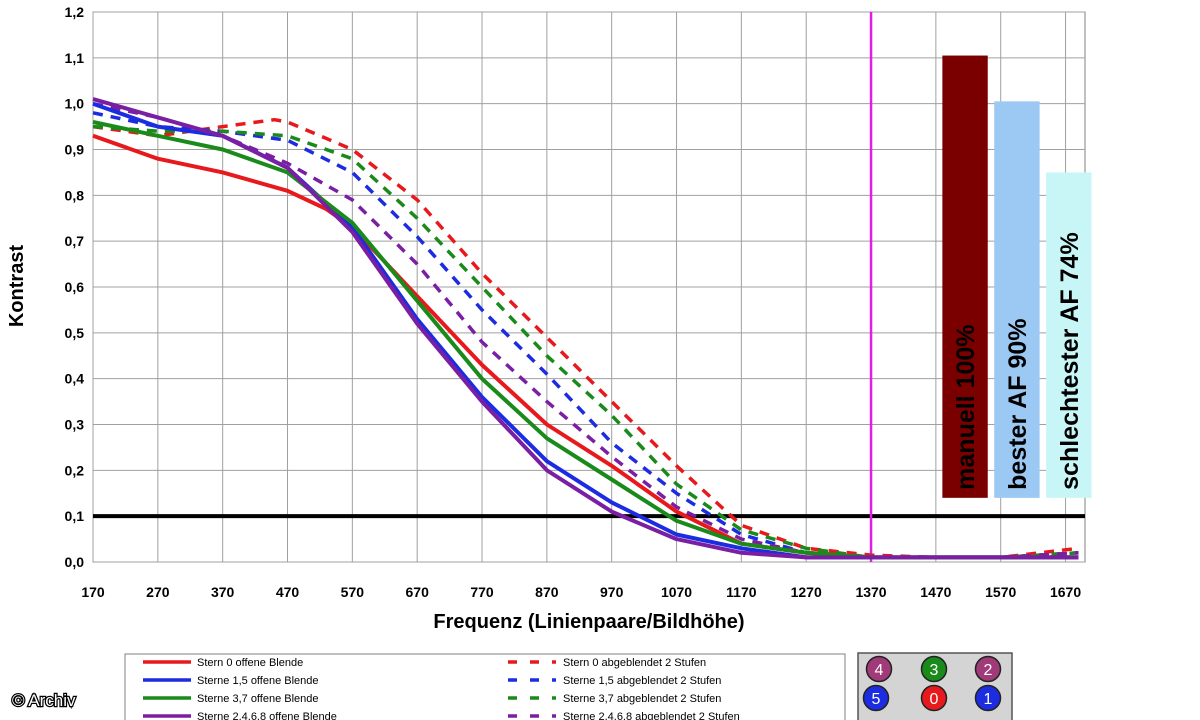 This screenshot has height=720, width=1200. I want to click on legend-entry: Sterne 1,5 offene Blende, so click(258, 681).